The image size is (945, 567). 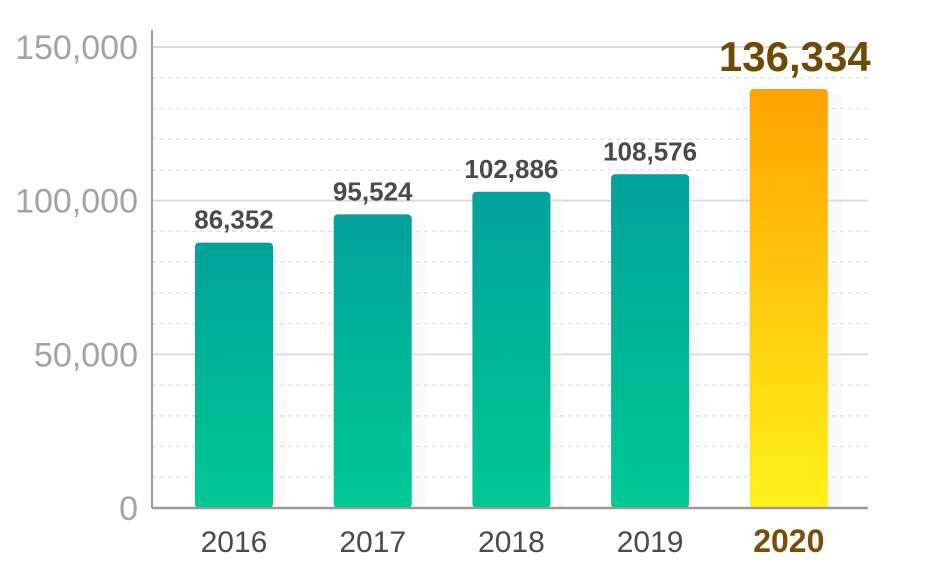 I want to click on x-tick-labels: 2016 2017 2018 2019 2020, so click(x=513, y=541).